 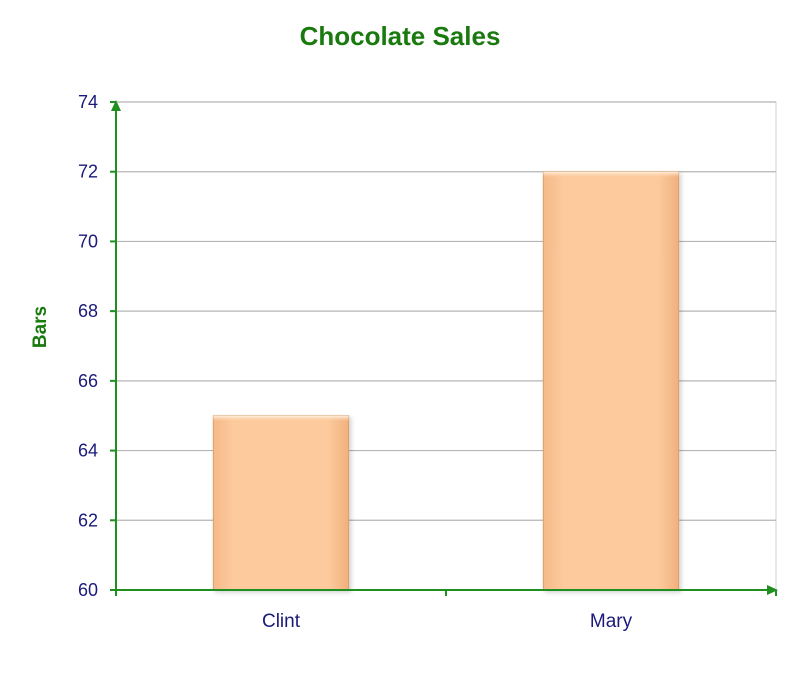 What do you see at coordinates (88, 311) in the screenshot?
I see `y-tick-label: 68` at bounding box center [88, 311].